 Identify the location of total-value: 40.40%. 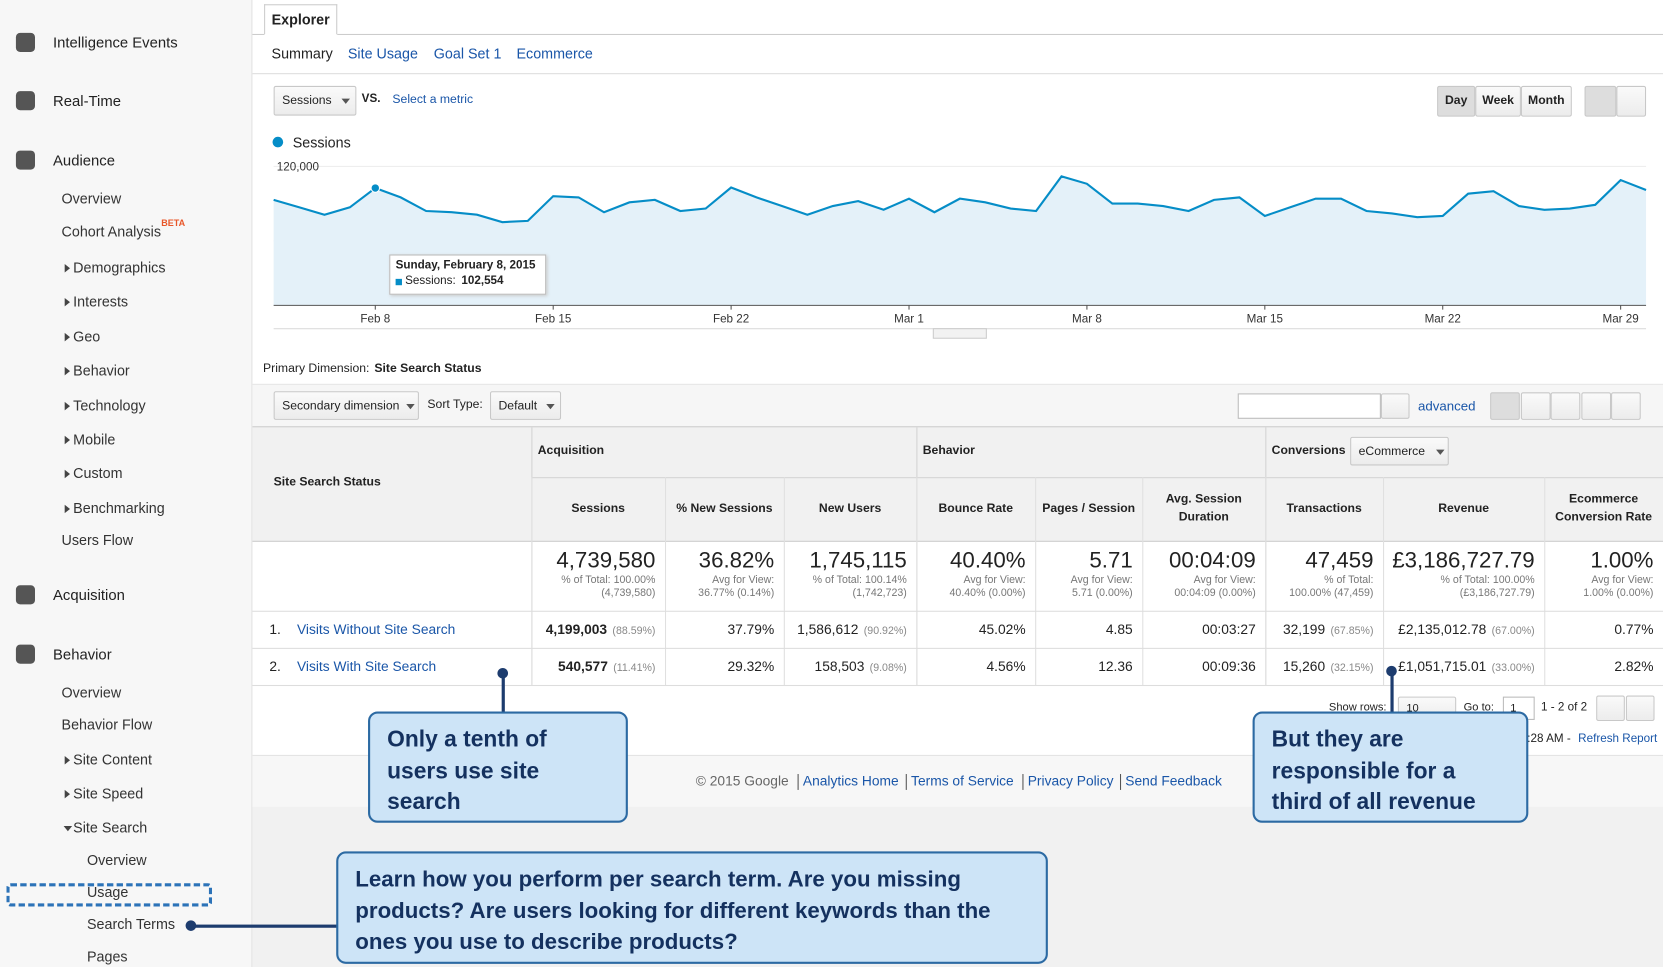
(988, 560).